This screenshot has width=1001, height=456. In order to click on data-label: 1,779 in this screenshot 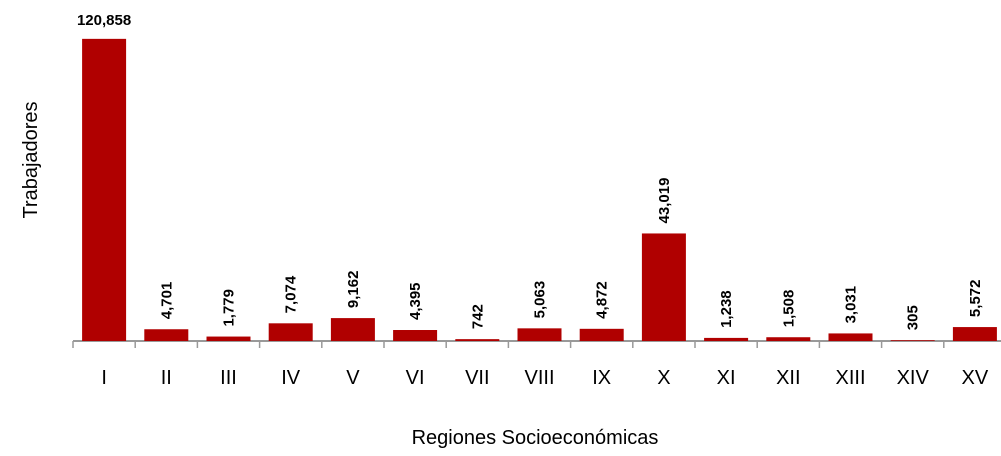, I will do `click(229, 308)`.